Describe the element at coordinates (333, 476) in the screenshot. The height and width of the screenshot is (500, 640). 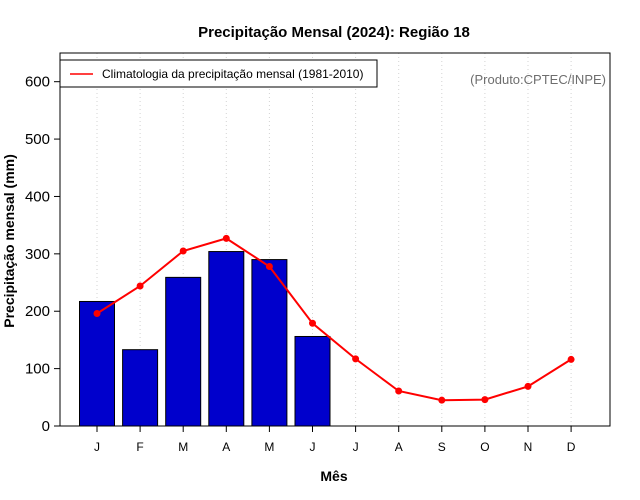
I see `x-axis-title: Mês` at that location.